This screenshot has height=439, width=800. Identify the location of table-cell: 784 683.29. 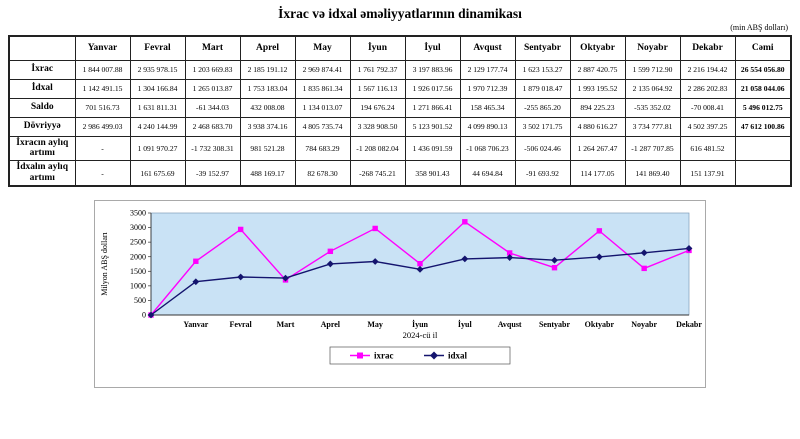
(322, 148).